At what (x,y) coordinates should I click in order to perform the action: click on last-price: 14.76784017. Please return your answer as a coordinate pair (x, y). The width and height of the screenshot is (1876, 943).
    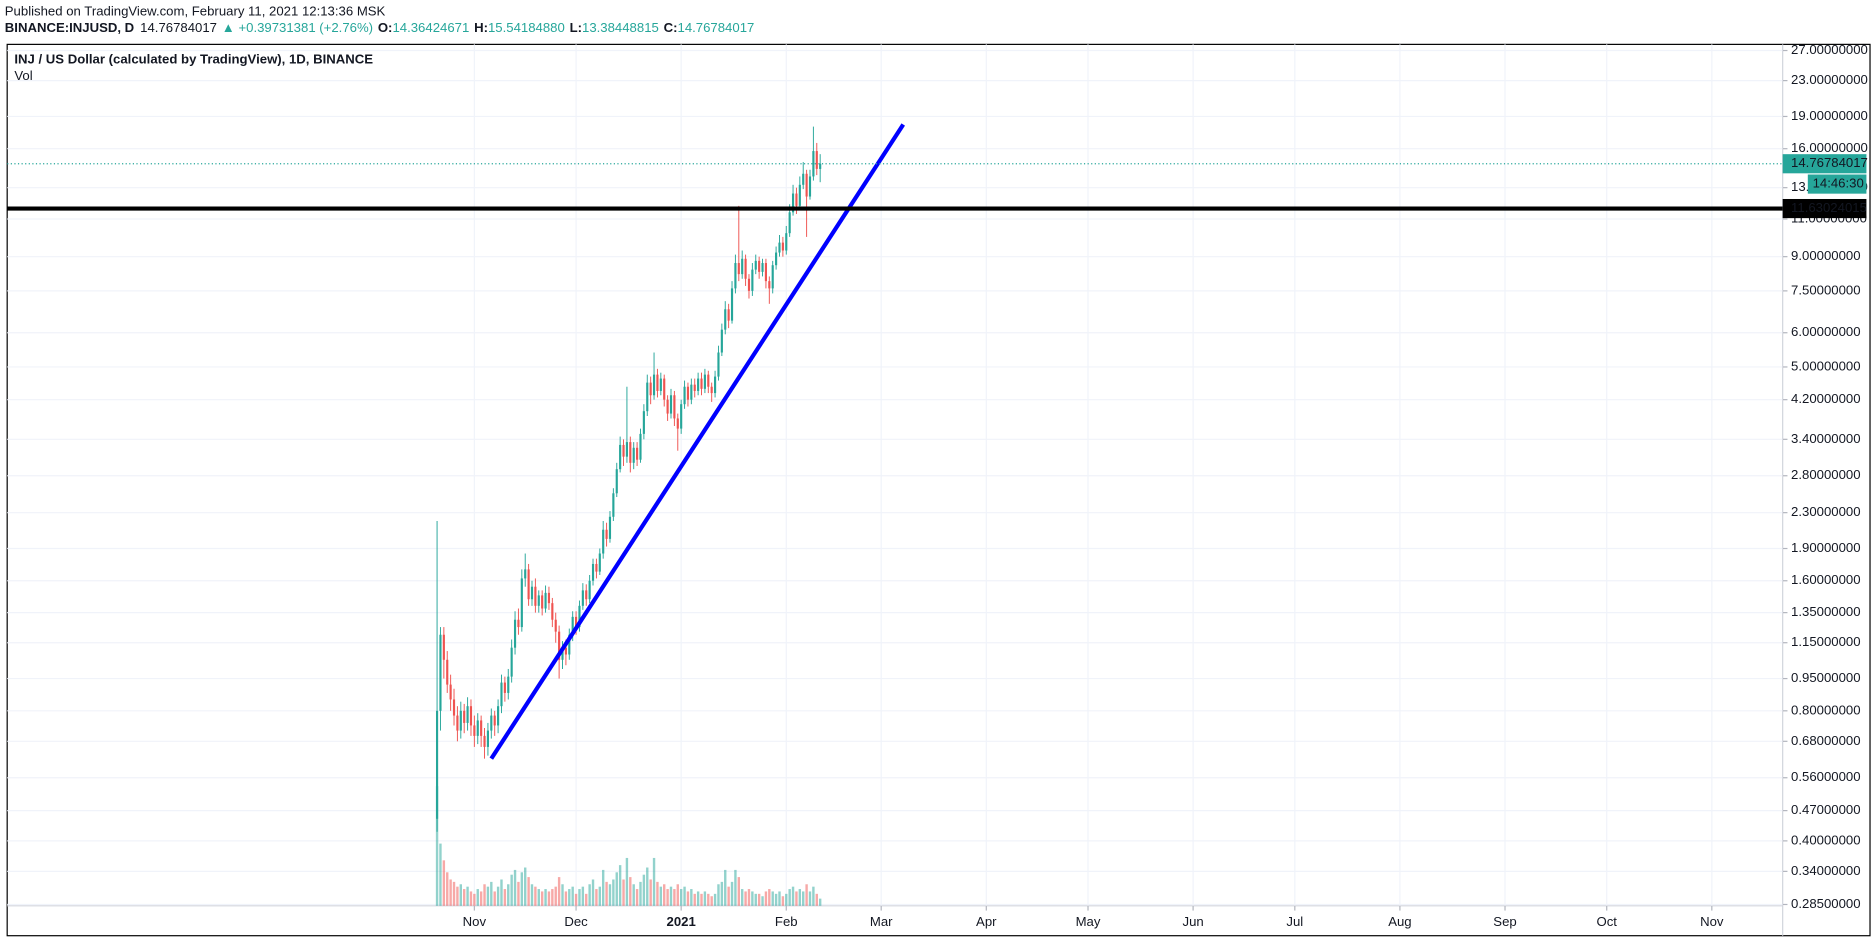
    Looking at the image, I should click on (178, 27).